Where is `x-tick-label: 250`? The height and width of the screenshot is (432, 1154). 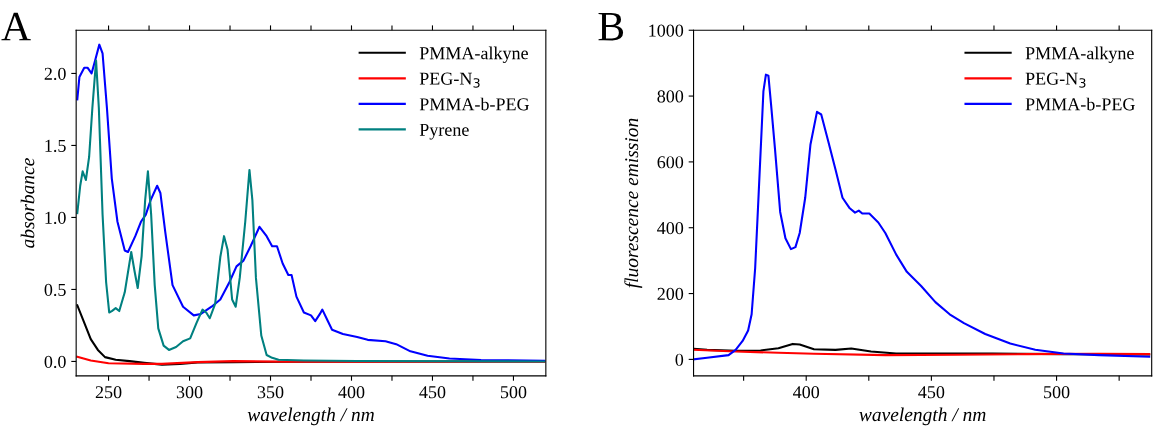
x-tick-label: 250 is located at coordinates (108, 392).